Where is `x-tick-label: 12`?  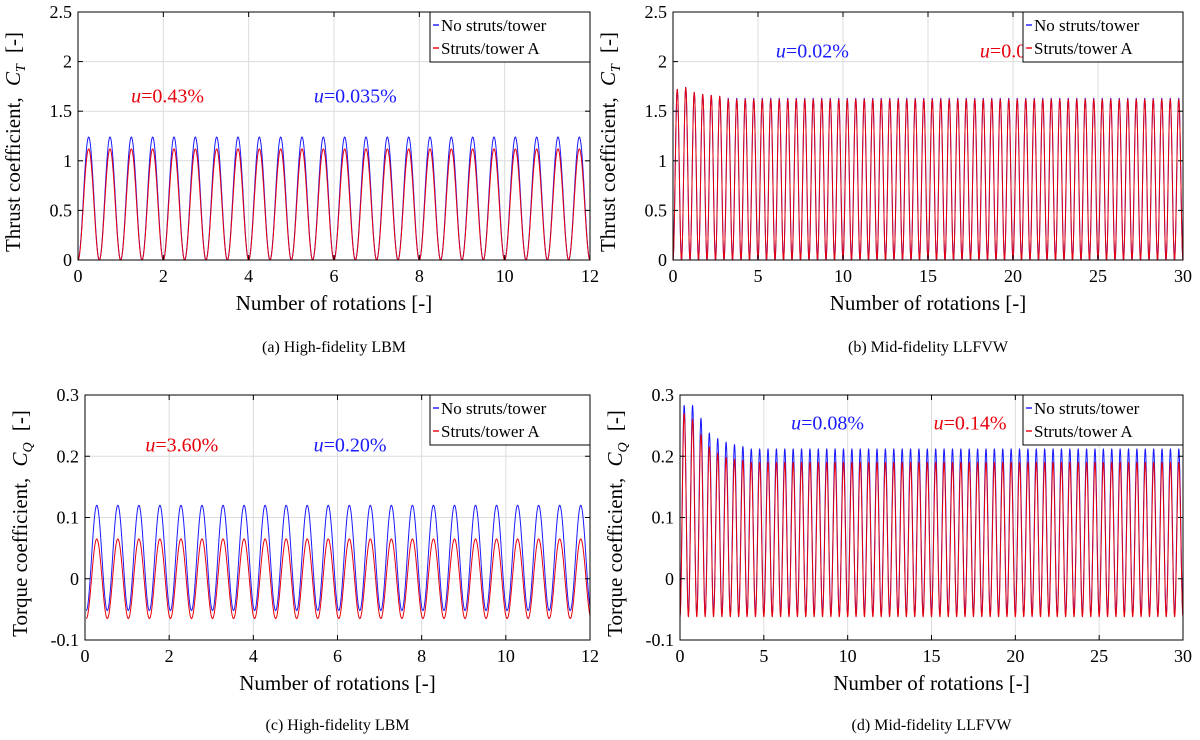
x-tick-label: 12 is located at coordinates (590, 276).